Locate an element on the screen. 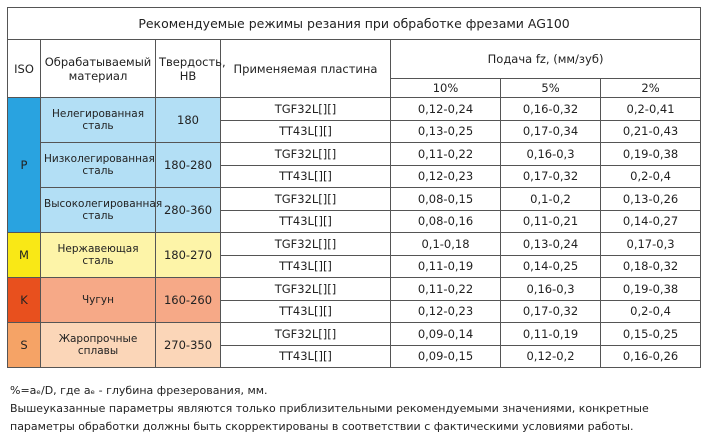  feed-cell: 0,2-0,41 is located at coordinates (650, 109).